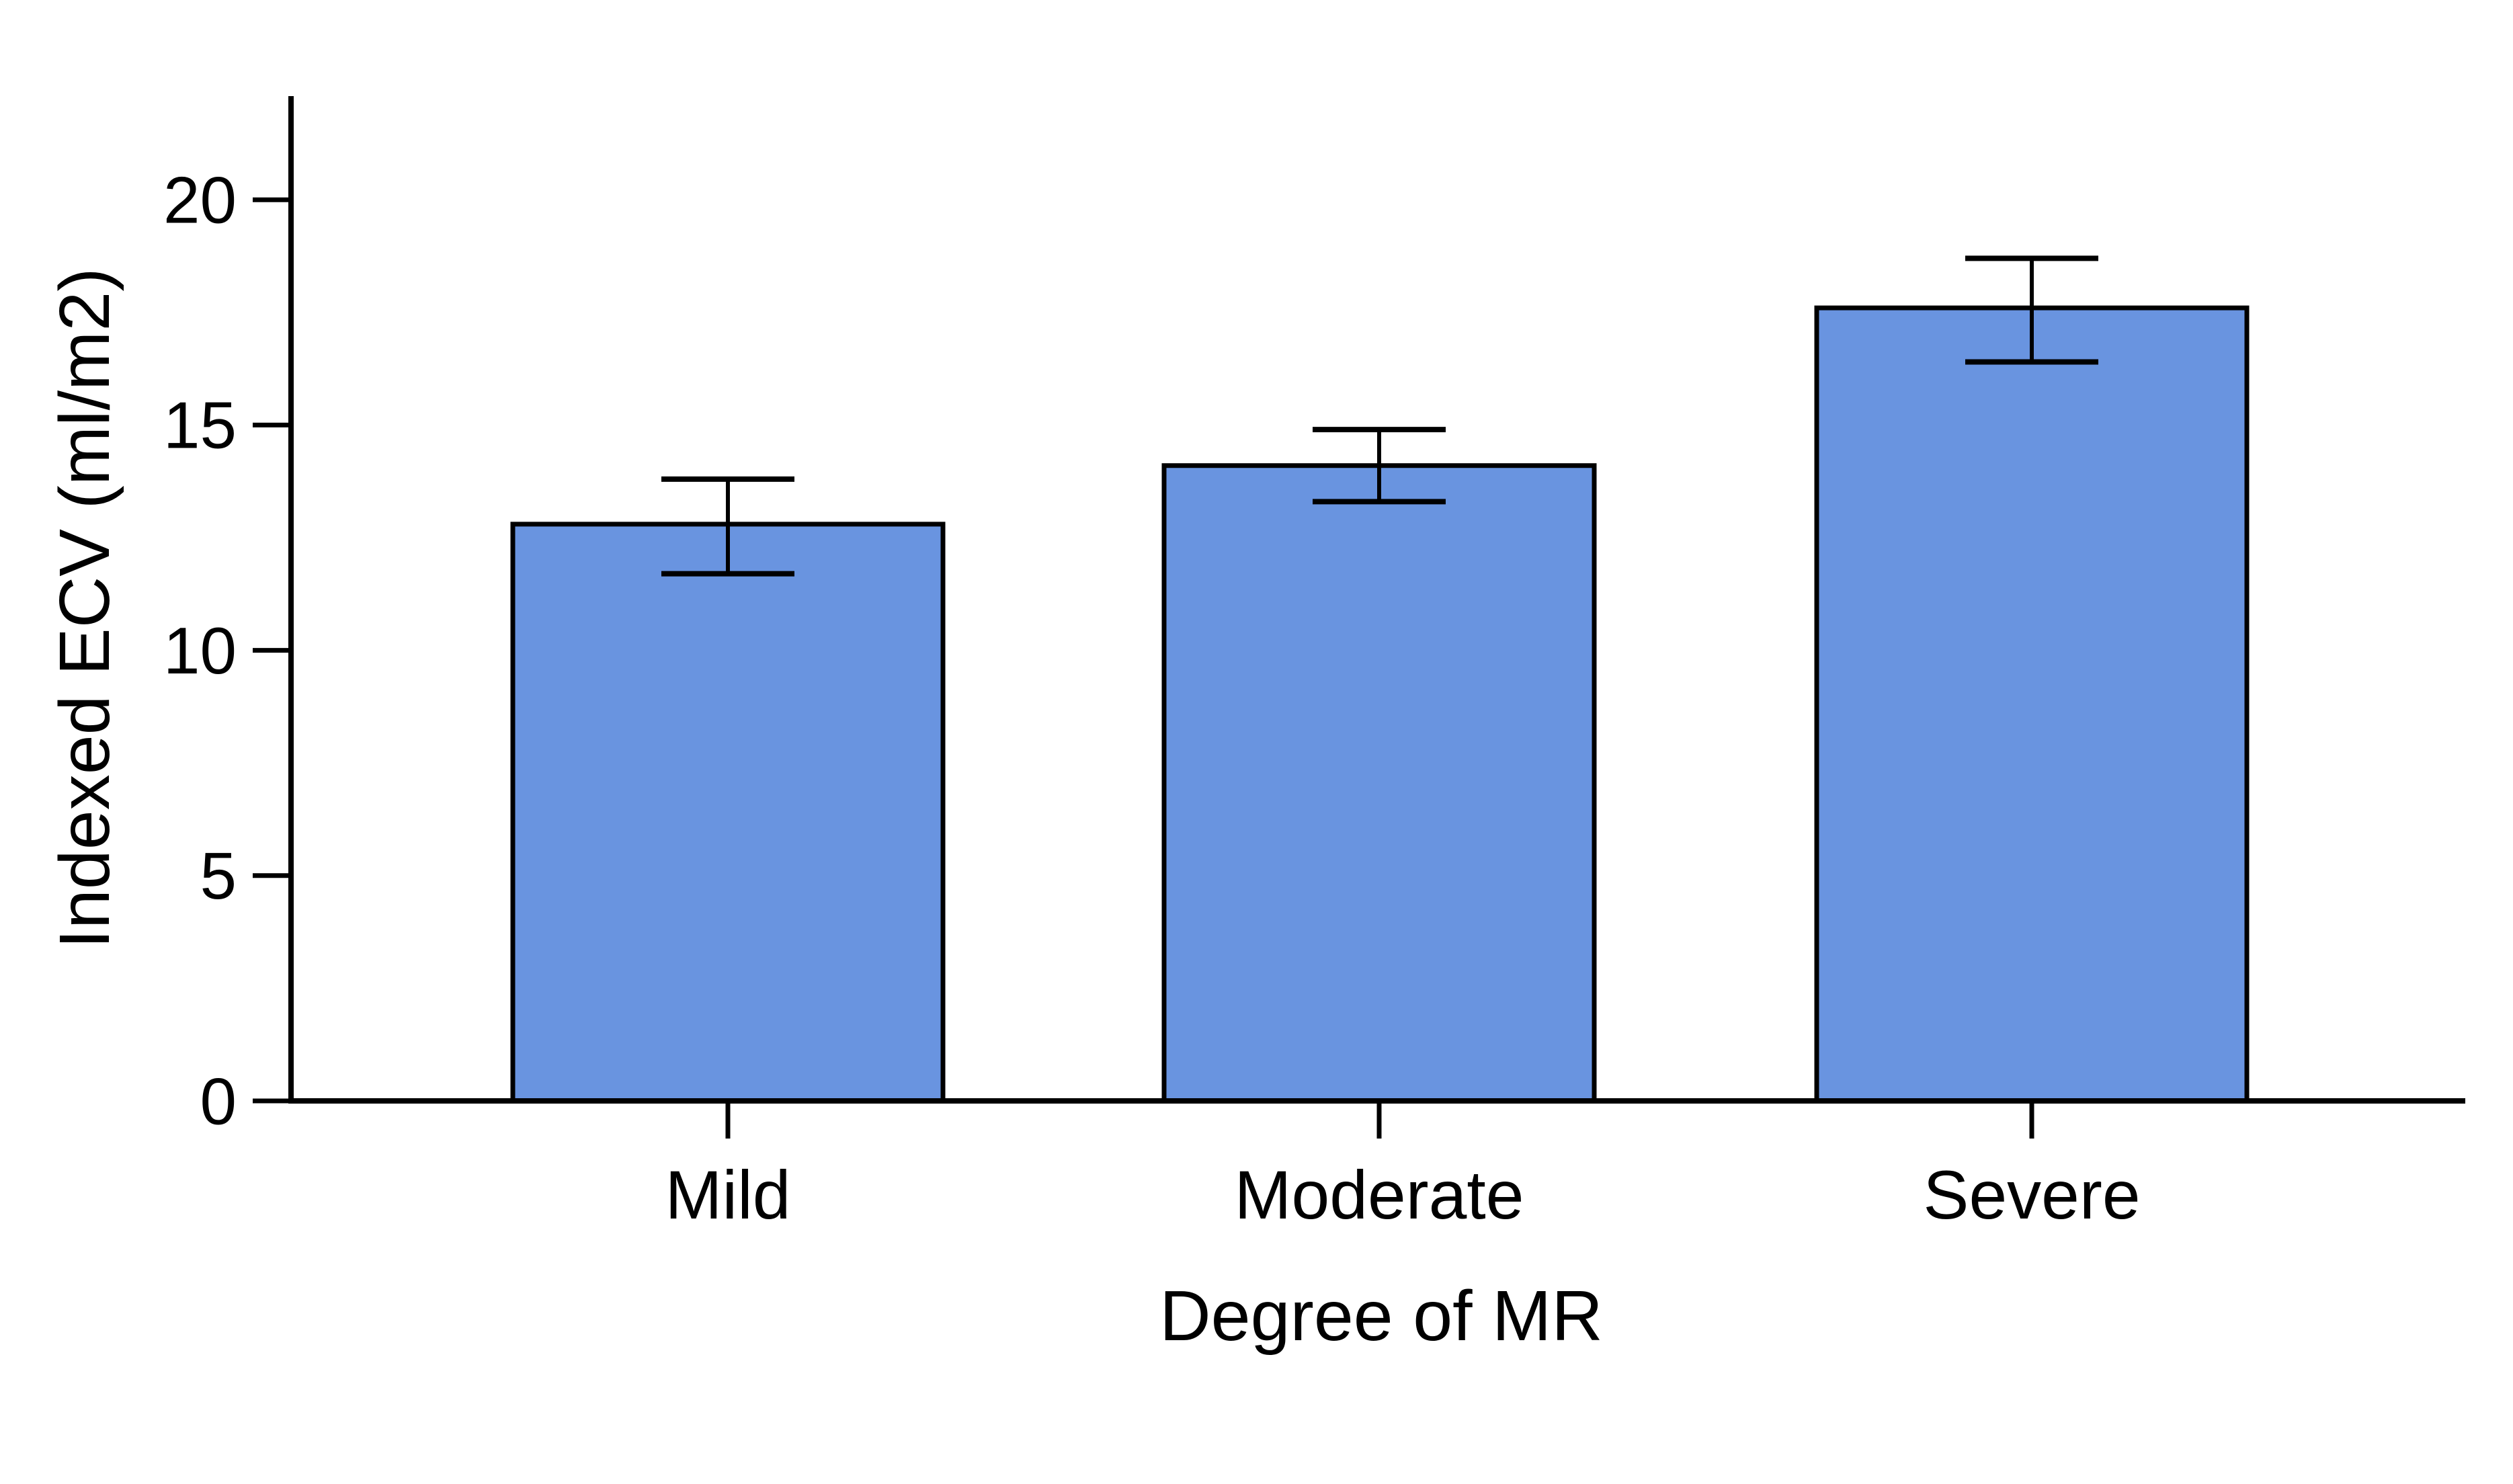  Describe the element at coordinates (200, 425) in the screenshot. I see `y-tick-label-15: 15` at that location.